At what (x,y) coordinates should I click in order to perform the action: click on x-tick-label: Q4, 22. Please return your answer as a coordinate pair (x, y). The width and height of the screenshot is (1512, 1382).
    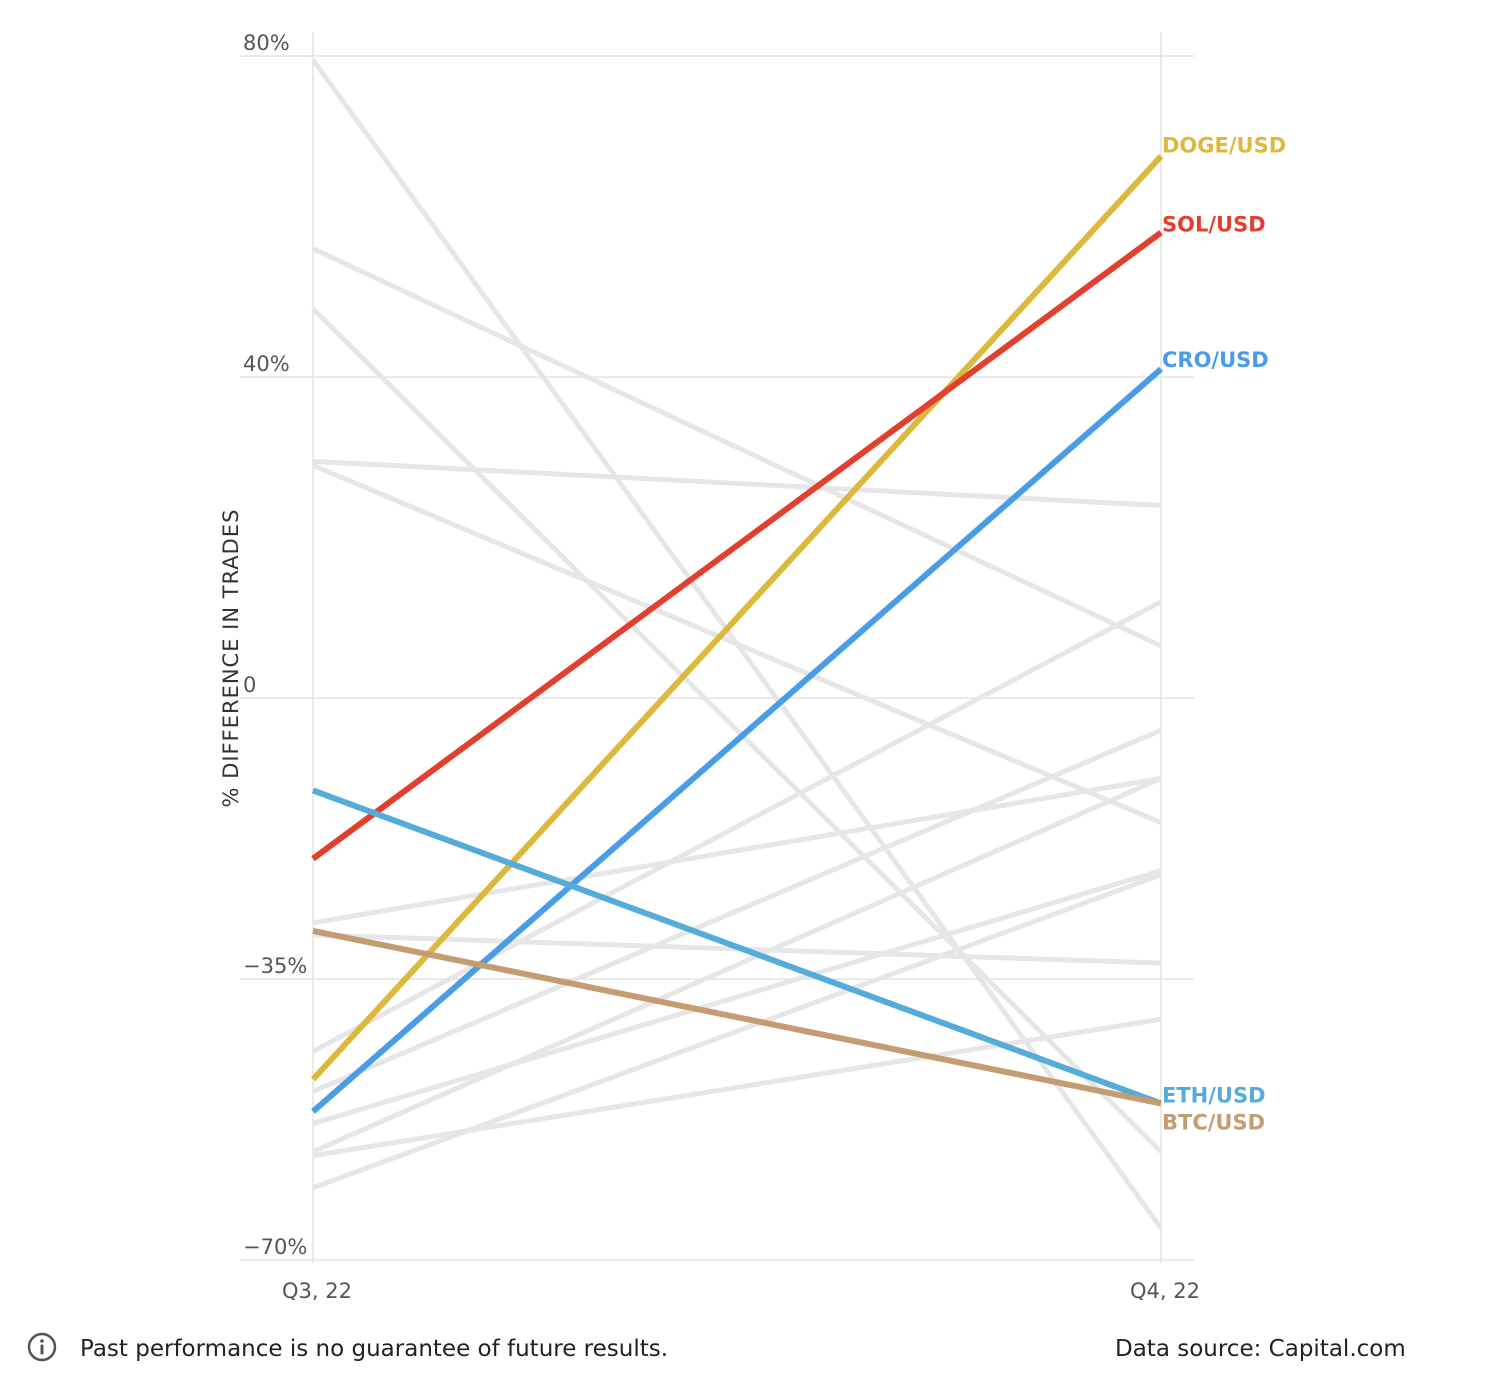
    Looking at the image, I should click on (1165, 1289).